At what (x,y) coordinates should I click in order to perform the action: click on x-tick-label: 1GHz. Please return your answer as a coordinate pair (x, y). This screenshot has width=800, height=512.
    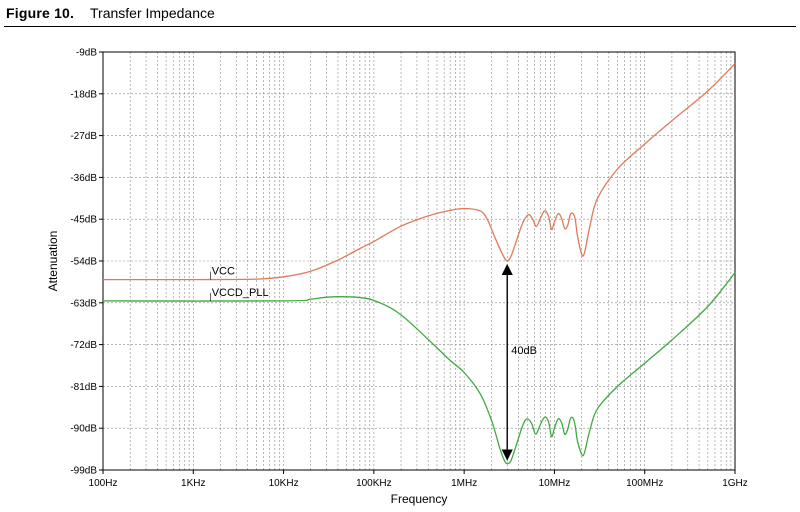
    Looking at the image, I should click on (735, 483).